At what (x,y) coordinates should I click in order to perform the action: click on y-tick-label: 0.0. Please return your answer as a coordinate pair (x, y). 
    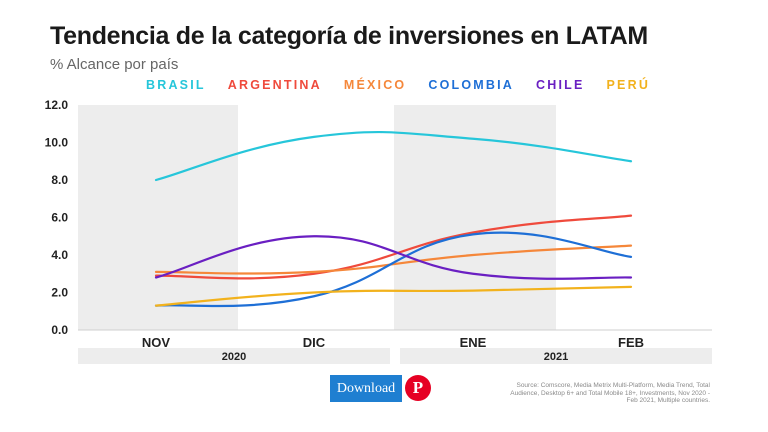
    Looking at the image, I should click on (59, 330).